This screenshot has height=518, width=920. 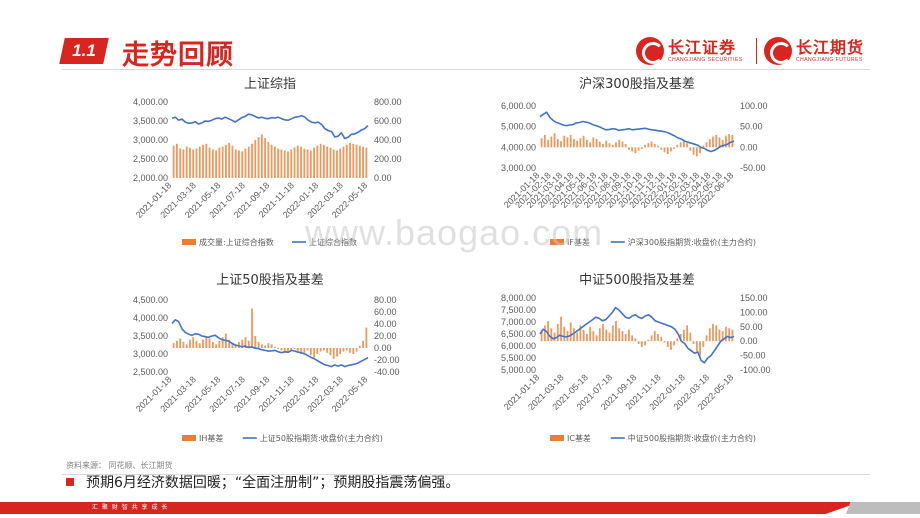 What do you see at coordinates (150, 121) in the screenshot?
I see `y-left-tick-label: 3,500.00` at bounding box center [150, 121].